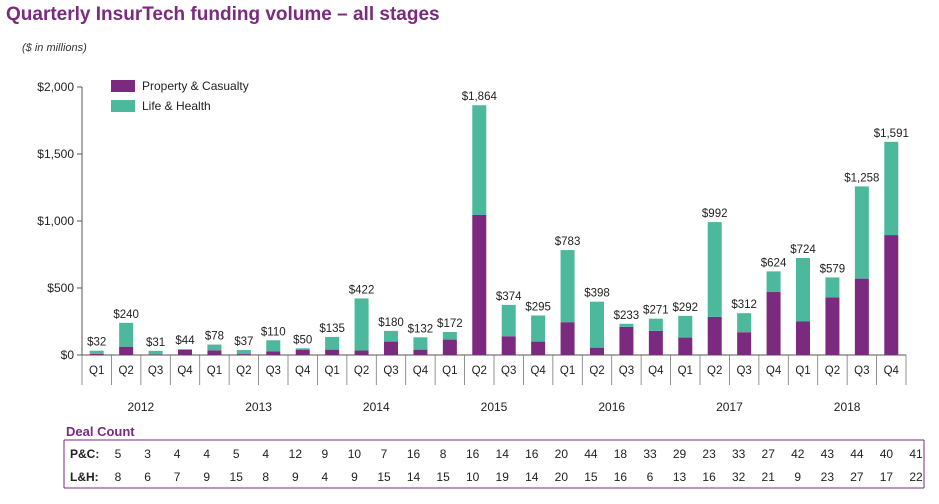 Image resolution: width=939 pixels, height=504 pixels. Describe the element at coordinates (774, 263) in the screenshot. I see `total-data-label: $624` at that location.